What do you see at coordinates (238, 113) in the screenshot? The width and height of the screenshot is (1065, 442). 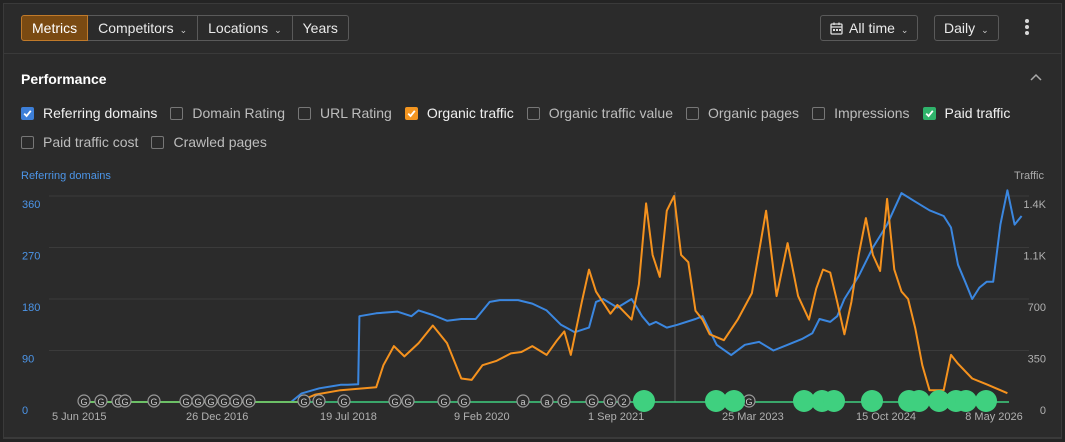 I see `checkbox-label: Domain Rating` at bounding box center [238, 113].